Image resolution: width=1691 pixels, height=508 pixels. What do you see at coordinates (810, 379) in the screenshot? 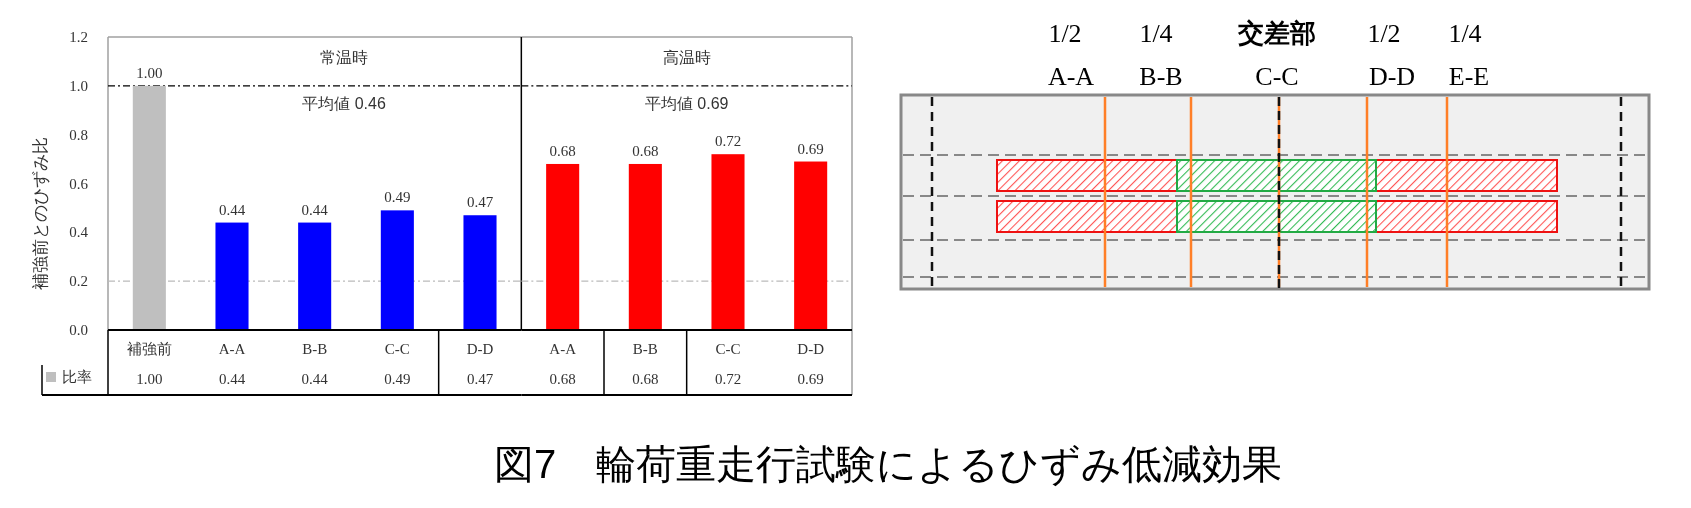
I see `data-label: 0.69` at bounding box center [810, 379].